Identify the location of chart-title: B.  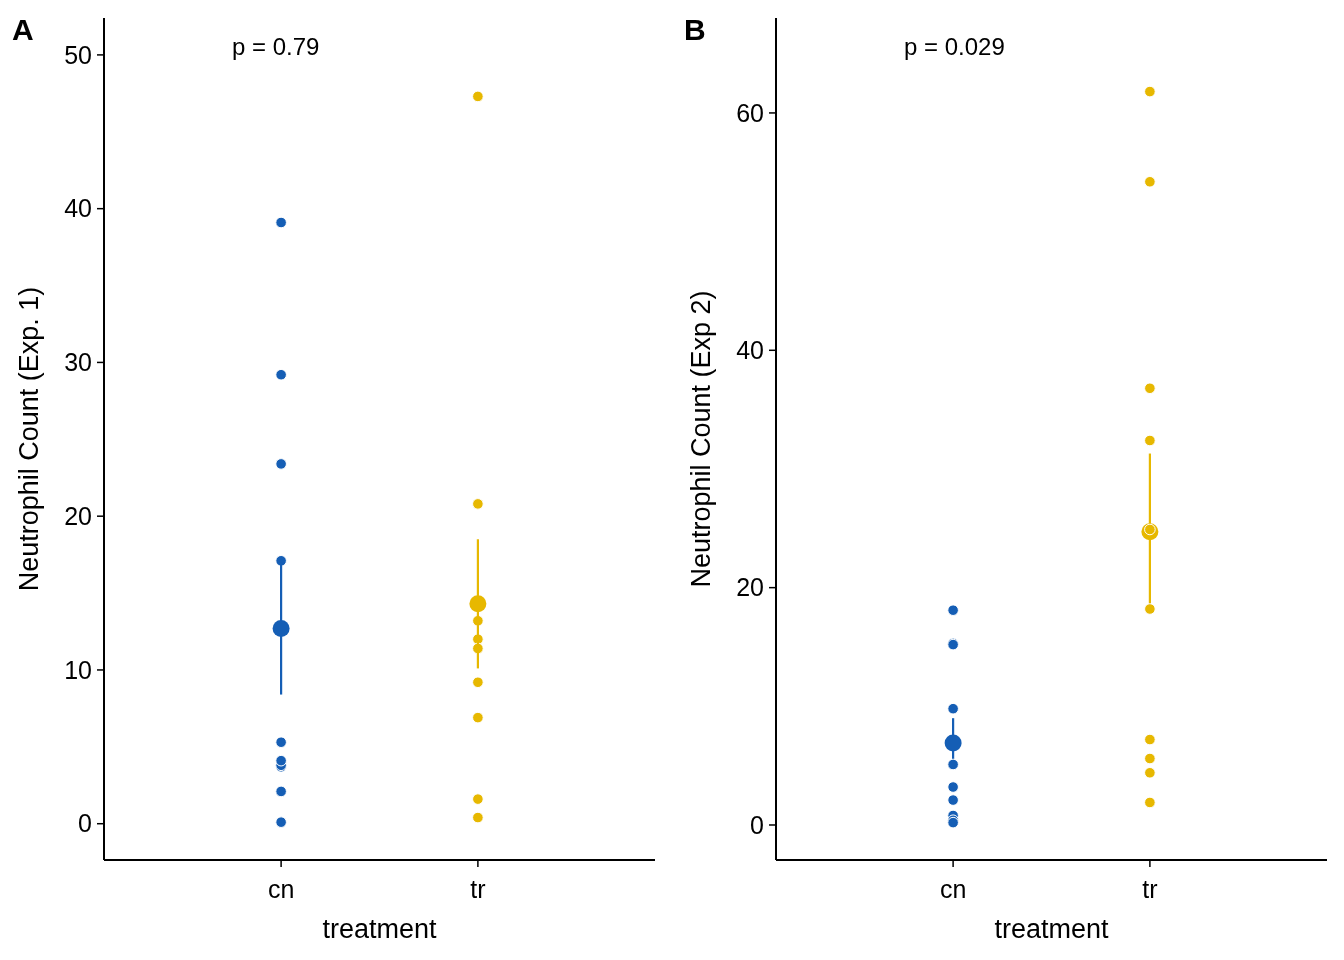
(695, 29).